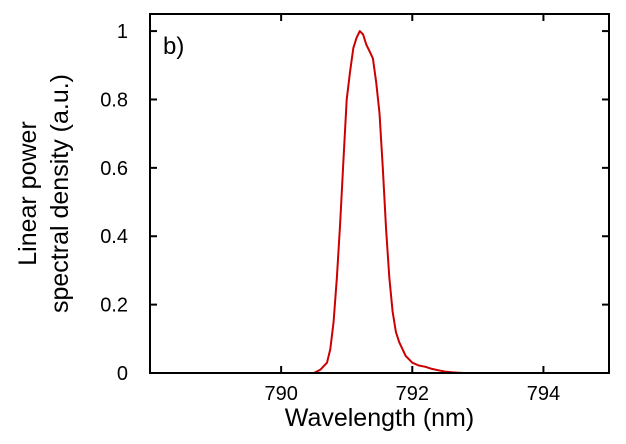 The height and width of the screenshot is (444, 626). What do you see at coordinates (122, 374) in the screenshot?
I see `y-tick-label: 0` at bounding box center [122, 374].